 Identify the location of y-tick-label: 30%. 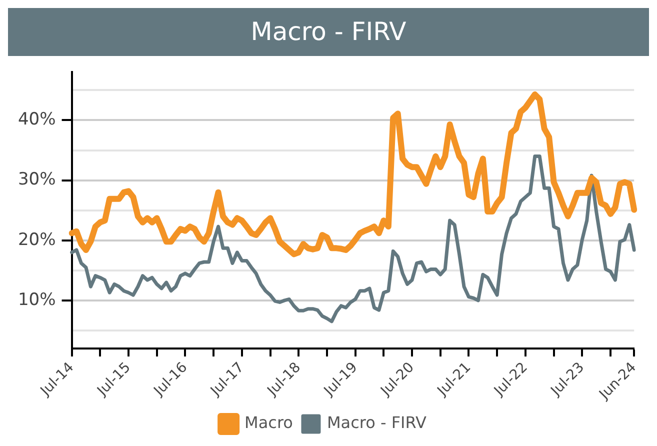
(37, 180).